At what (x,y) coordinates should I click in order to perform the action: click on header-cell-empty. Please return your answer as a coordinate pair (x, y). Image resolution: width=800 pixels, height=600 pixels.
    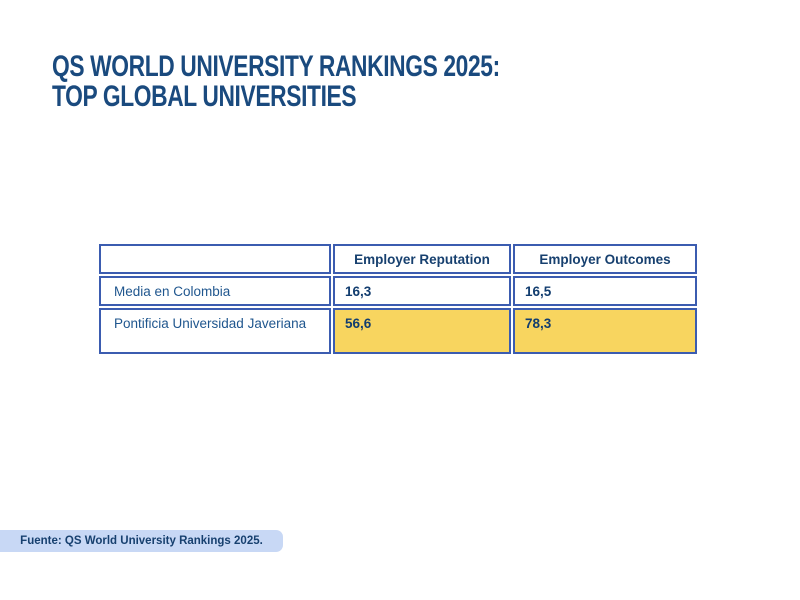
    Looking at the image, I should click on (215, 259).